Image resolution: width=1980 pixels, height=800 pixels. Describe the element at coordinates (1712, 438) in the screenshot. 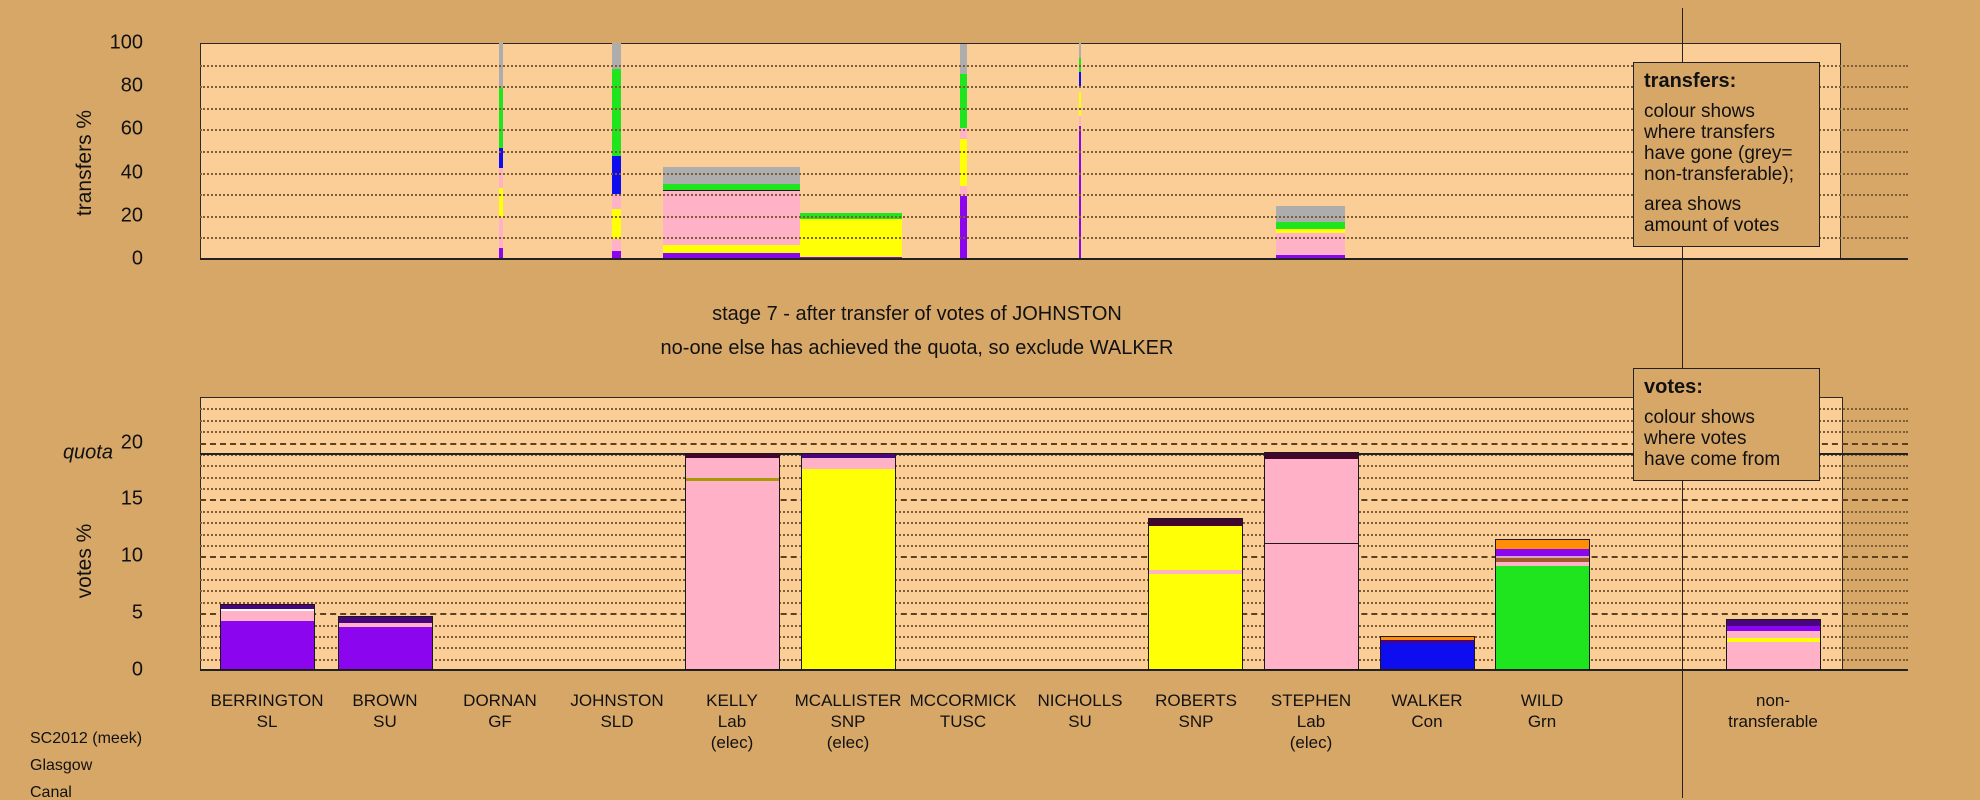

I see `votes-legend-text-1: colour shows where votes have come from` at that location.